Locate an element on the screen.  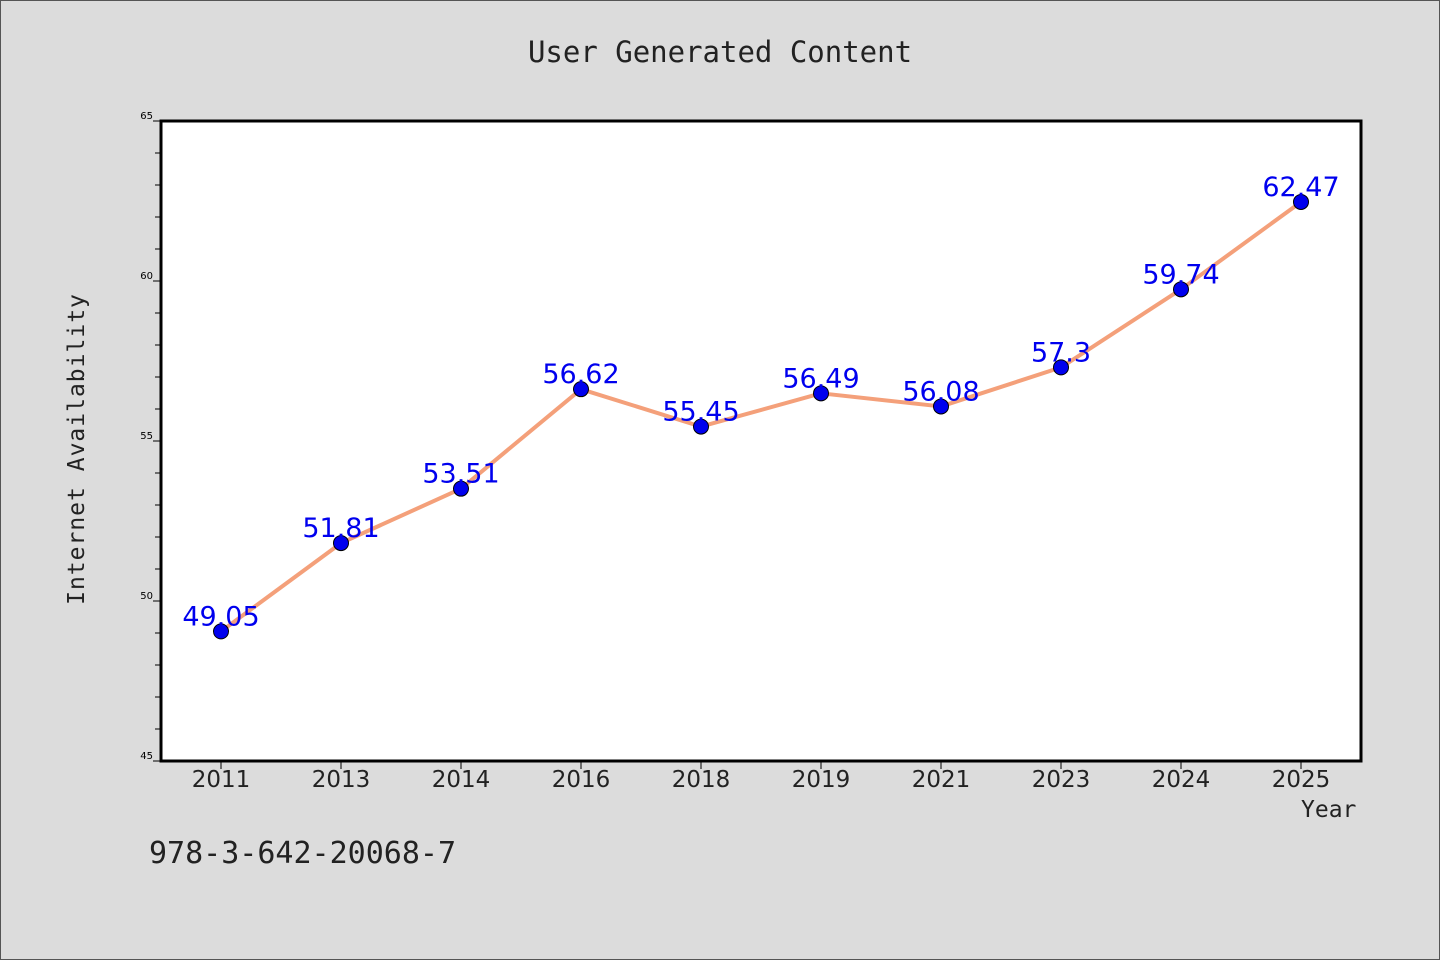
chart-title: User Generated Content is located at coordinates (720, 52).